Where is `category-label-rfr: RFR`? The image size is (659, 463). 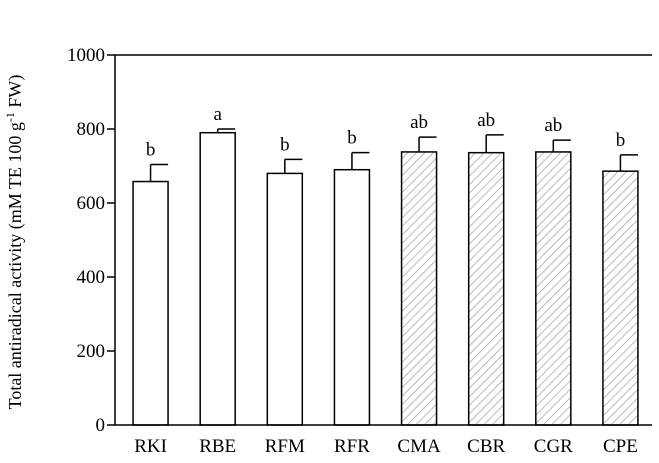
category-label-rfr: RFR is located at coordinates (352, 446).